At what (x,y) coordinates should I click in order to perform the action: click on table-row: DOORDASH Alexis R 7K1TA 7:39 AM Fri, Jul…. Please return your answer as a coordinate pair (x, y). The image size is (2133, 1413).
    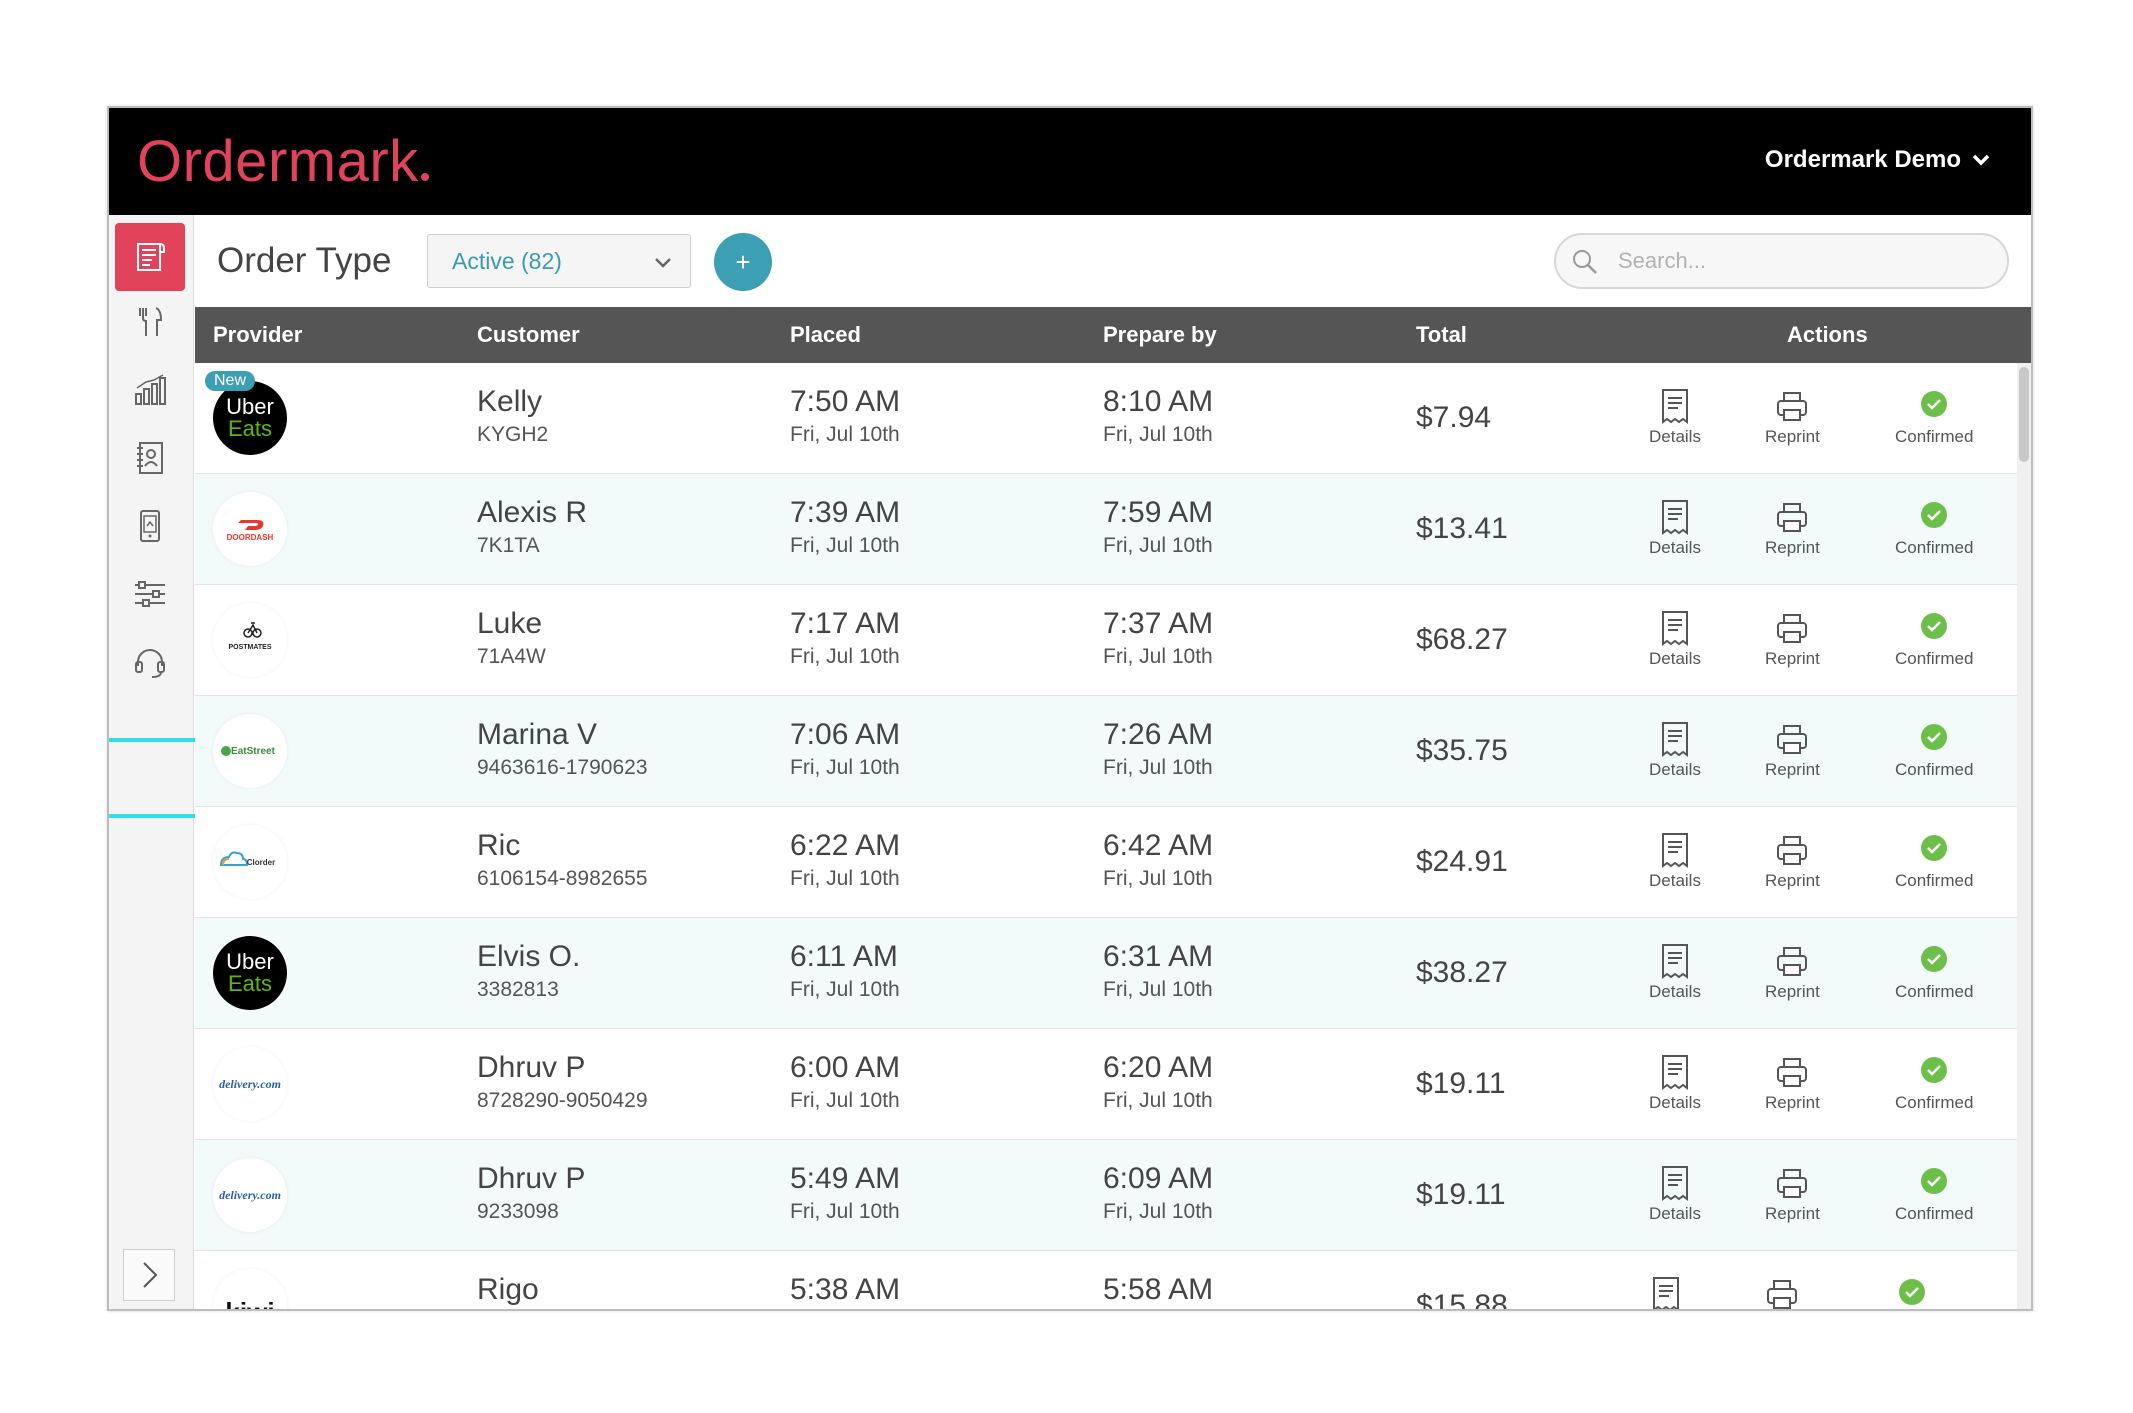
    Looking at the image, I should click on (1108, 529).